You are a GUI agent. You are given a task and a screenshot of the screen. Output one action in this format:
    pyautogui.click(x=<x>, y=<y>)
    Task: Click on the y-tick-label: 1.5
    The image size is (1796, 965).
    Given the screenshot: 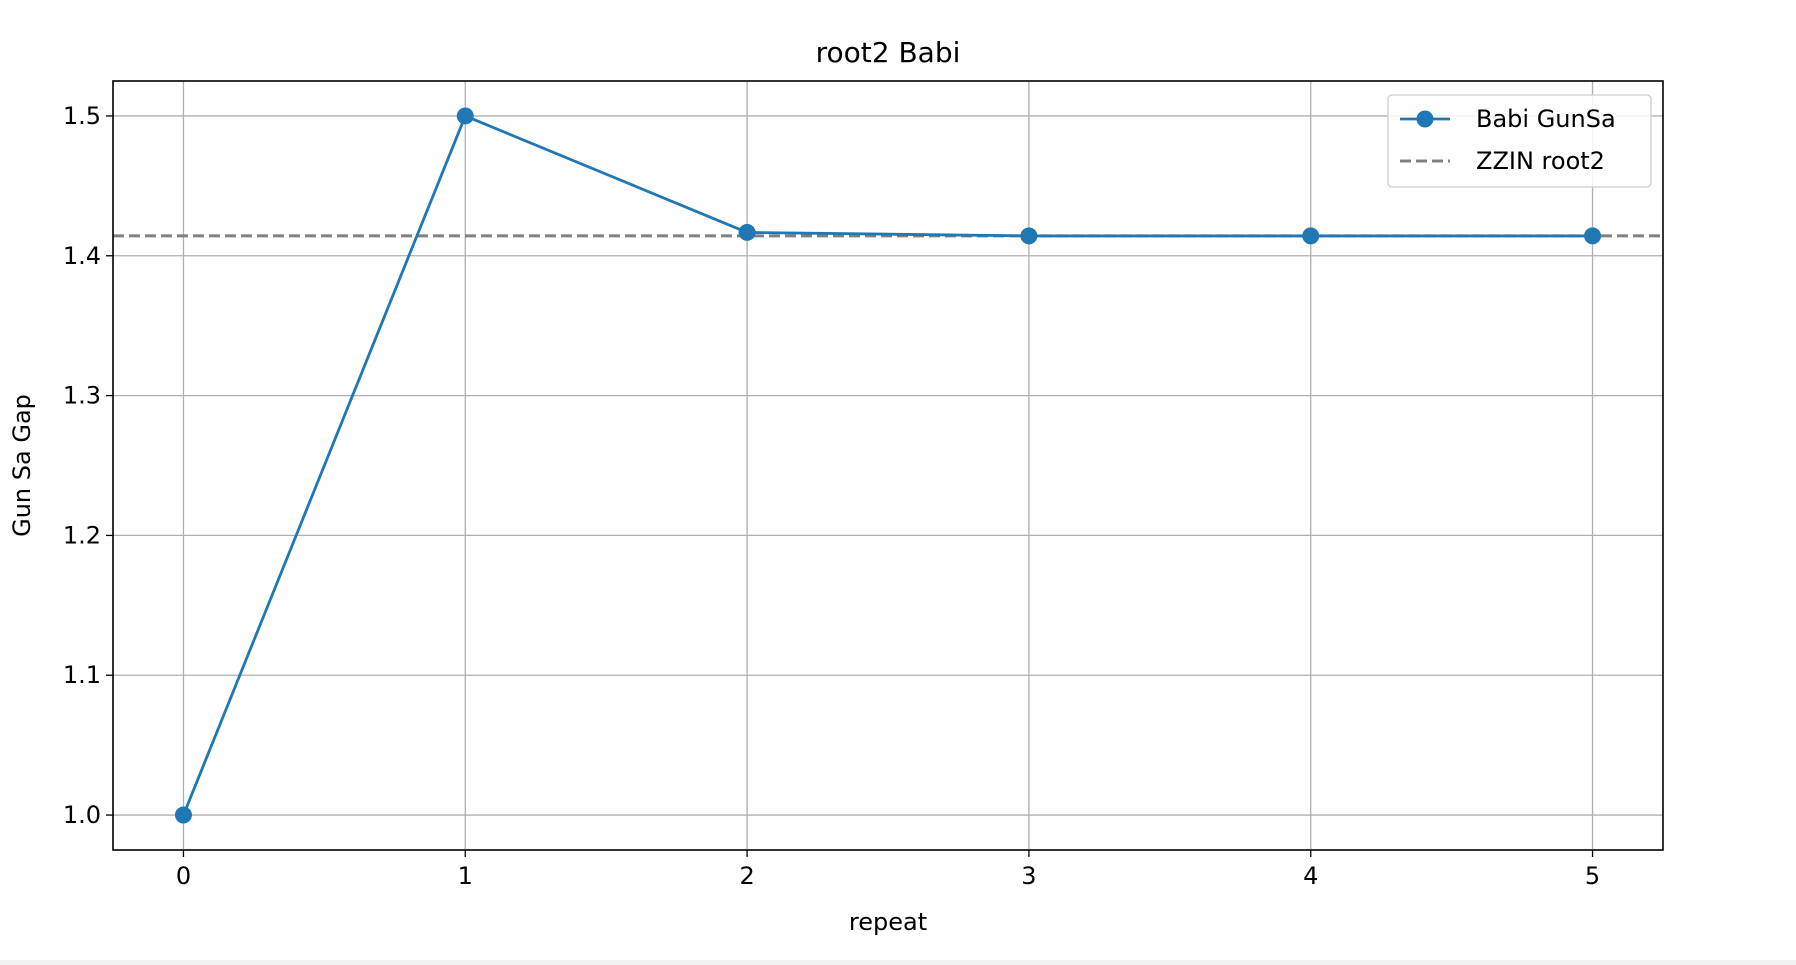 What is the action you would take?
    pyautogui.click(x=82, y=116)
    